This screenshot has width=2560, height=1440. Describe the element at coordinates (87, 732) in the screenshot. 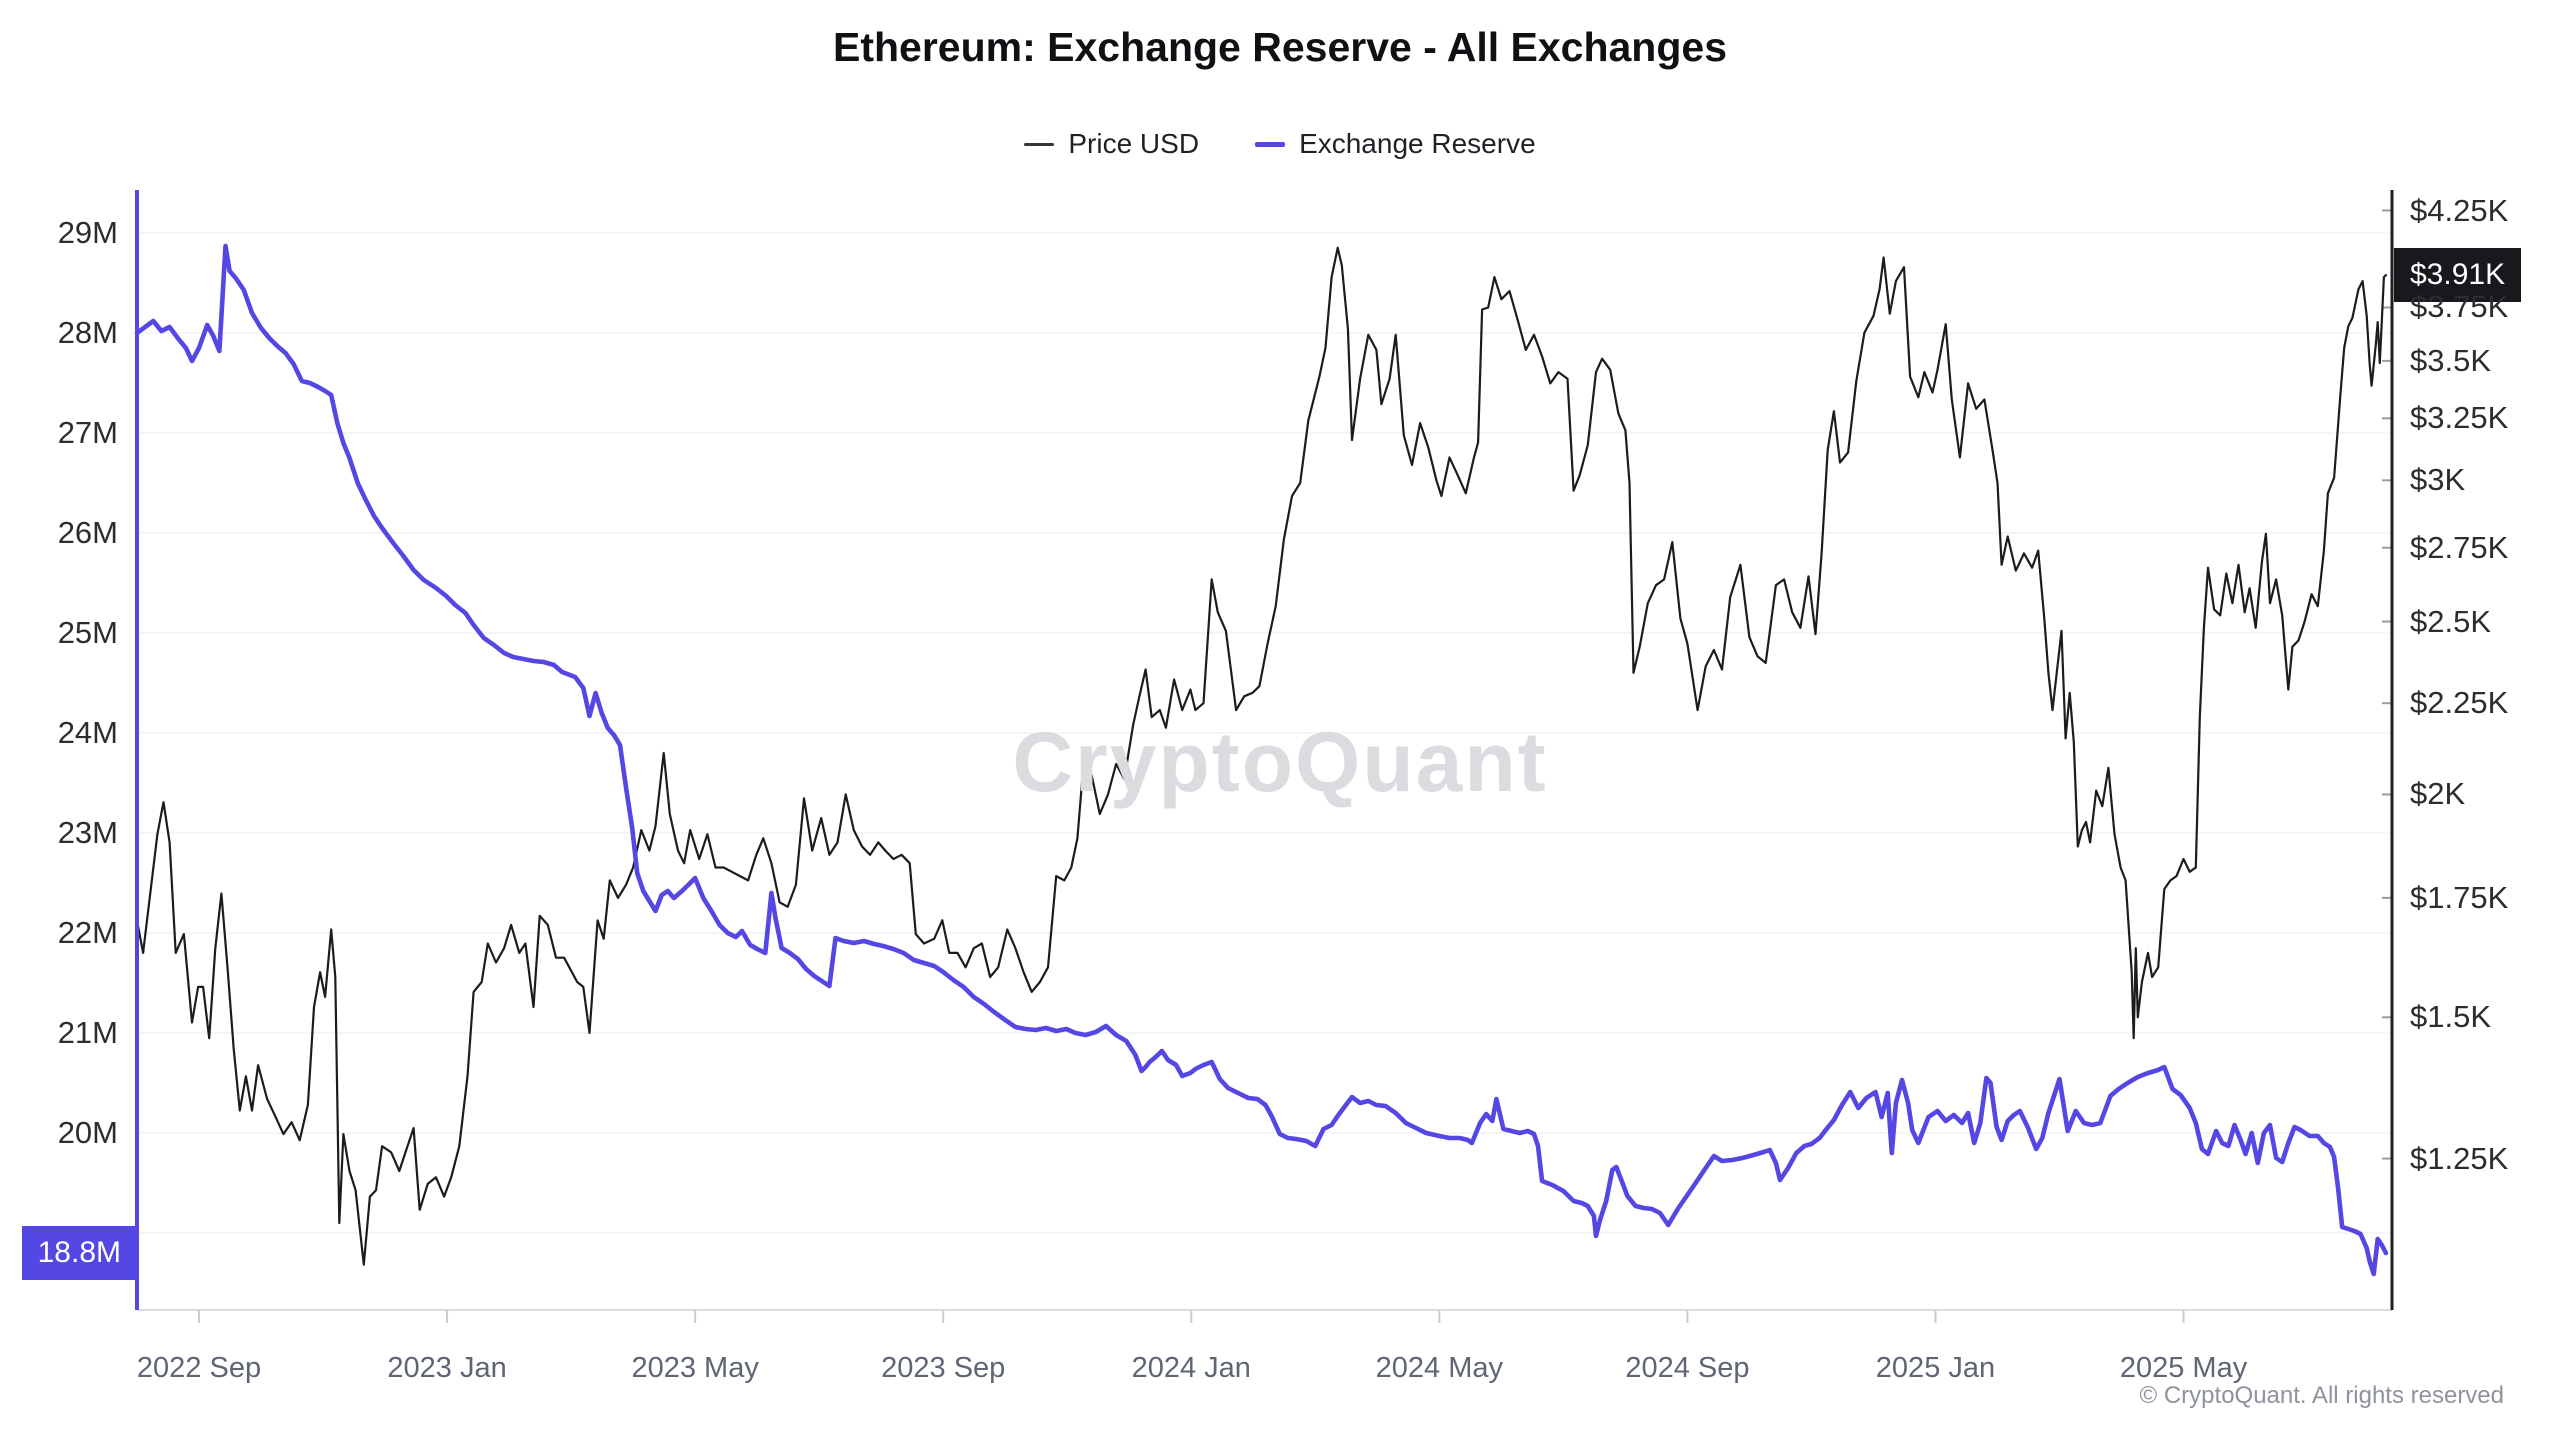

I see `left-axis-tick-label: 24M` at that location.